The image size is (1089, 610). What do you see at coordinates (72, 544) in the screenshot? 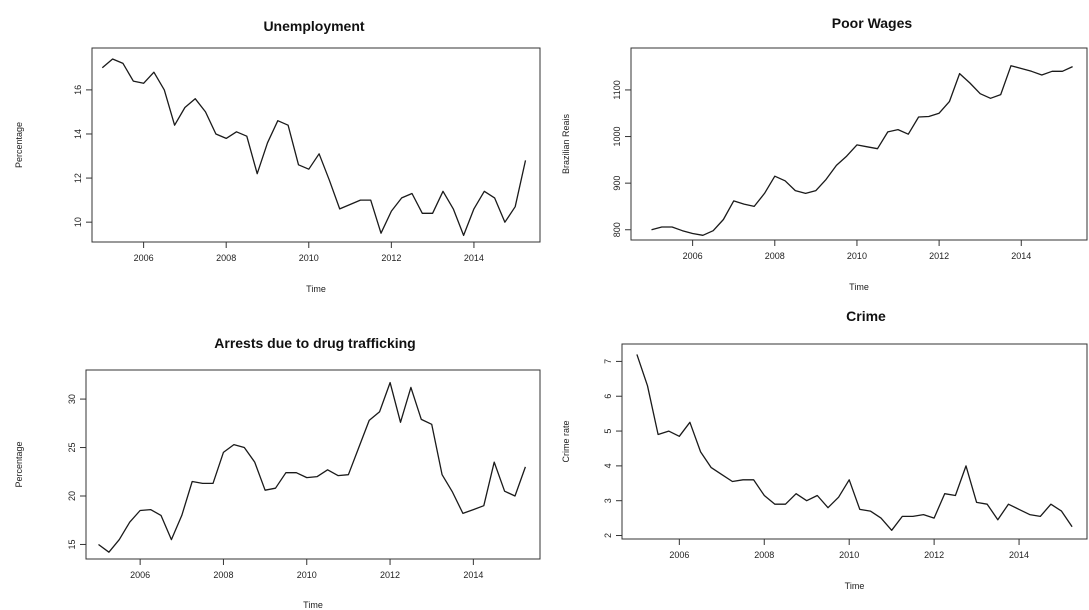
I see `y-tick-label: 15` at bounding box center [72, 544].